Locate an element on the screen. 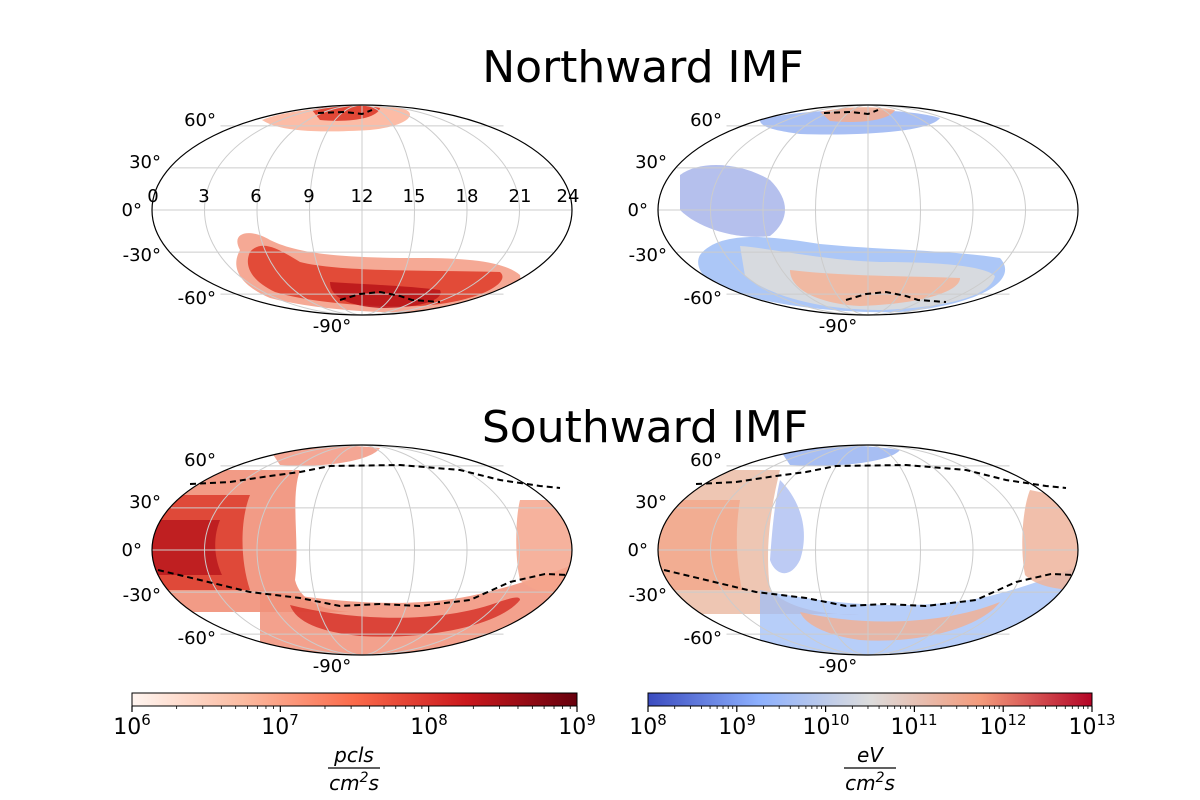 The height and width of the screenshot is (800, 1200). colorbar-label-numerator: eV is located at coordinates (870, 755).